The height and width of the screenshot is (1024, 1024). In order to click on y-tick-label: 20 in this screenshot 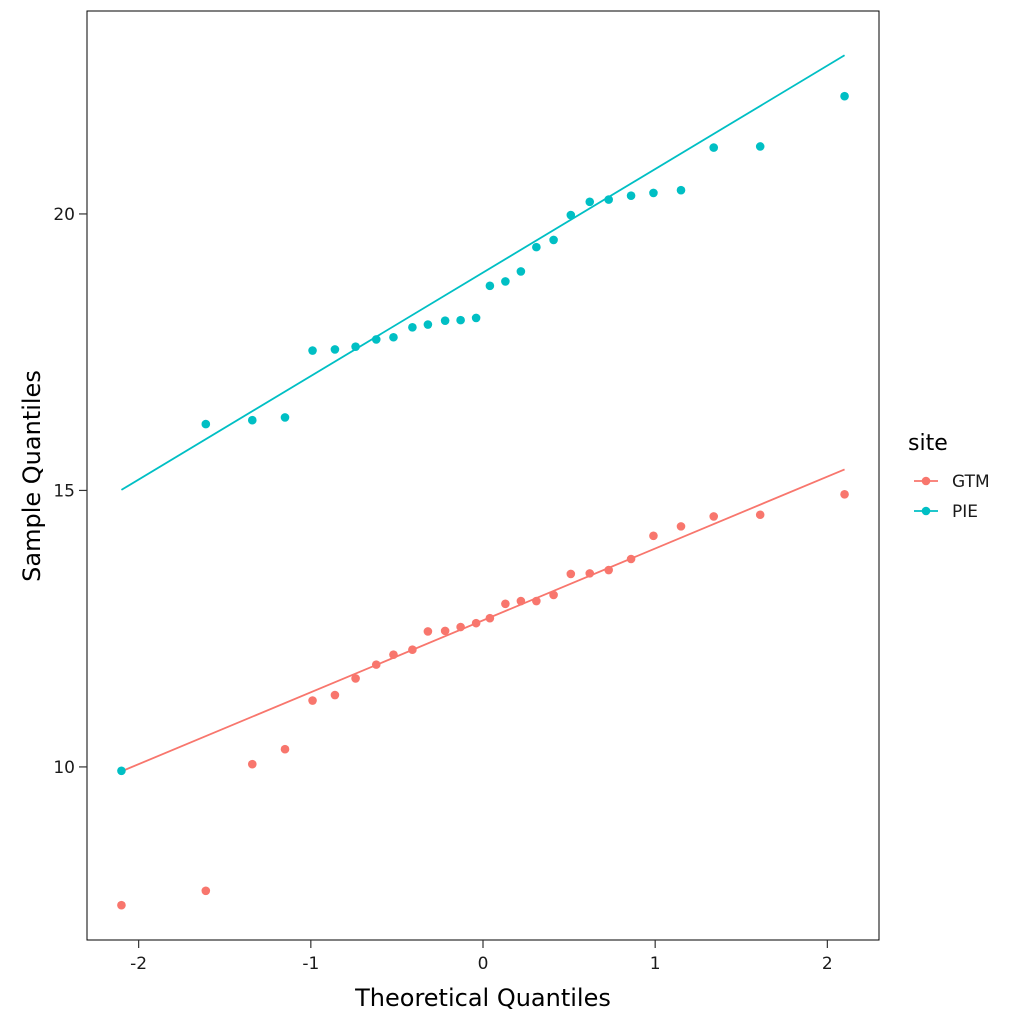, I will do `click(64, 215)`.